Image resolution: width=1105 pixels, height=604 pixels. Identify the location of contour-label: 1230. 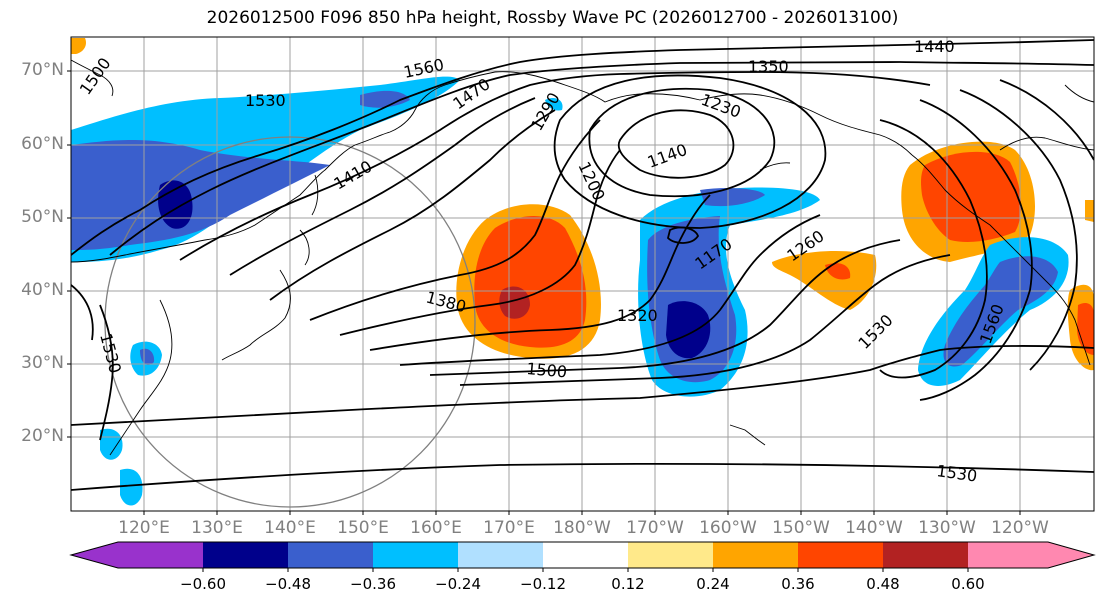
(721, 106).